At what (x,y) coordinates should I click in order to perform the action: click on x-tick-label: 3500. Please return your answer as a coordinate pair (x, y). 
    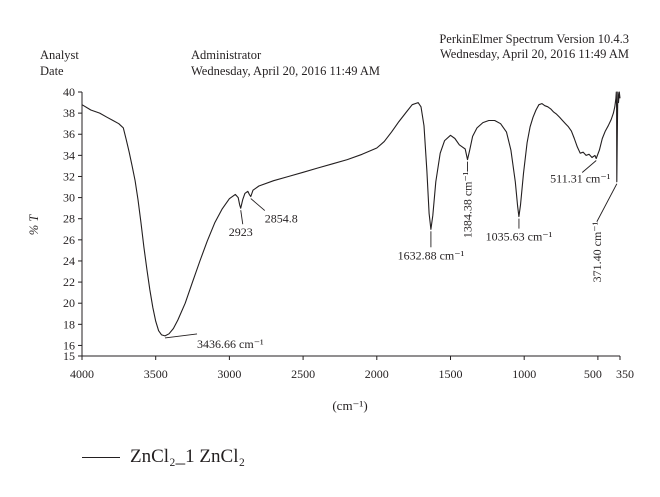
    Looking at the image, I should click on (156, 374).